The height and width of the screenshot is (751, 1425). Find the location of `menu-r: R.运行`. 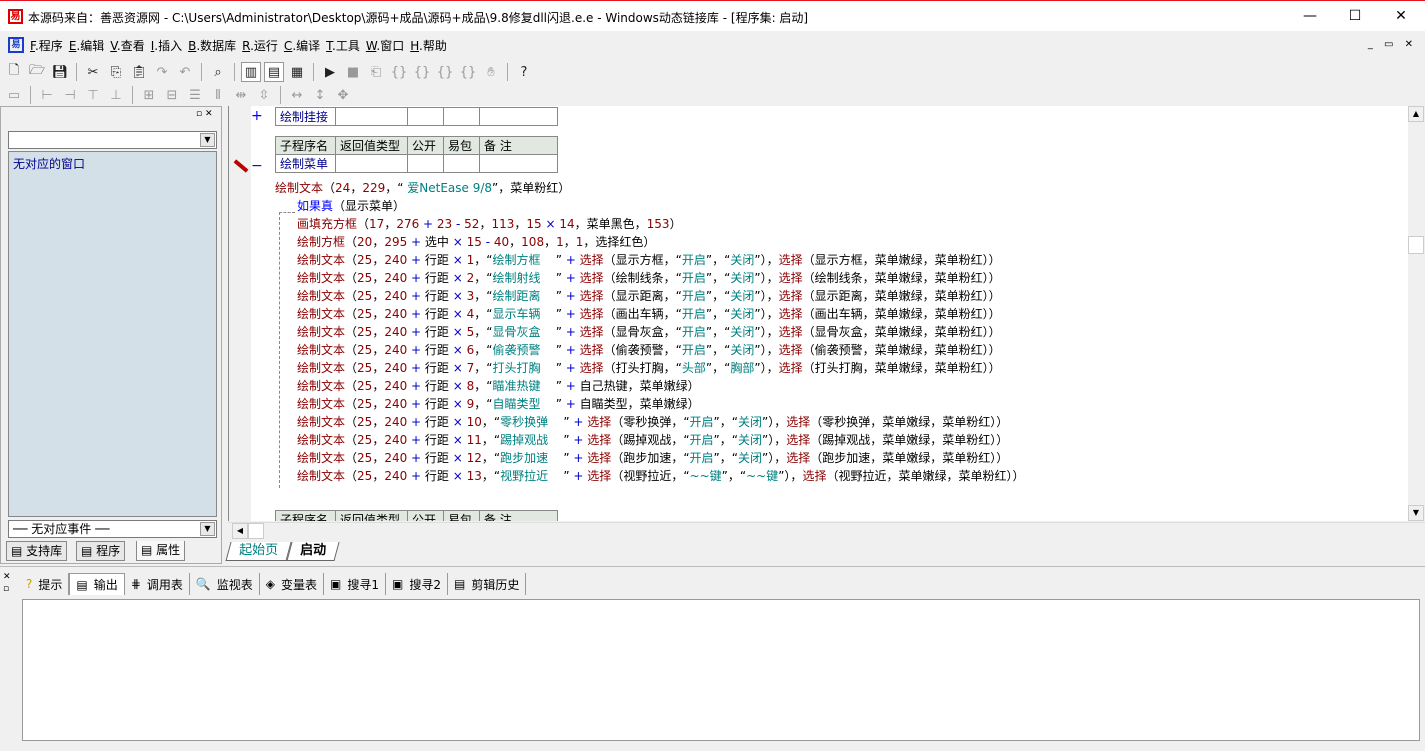

menu-r: R.运行 is located at coordinates (260, 46).